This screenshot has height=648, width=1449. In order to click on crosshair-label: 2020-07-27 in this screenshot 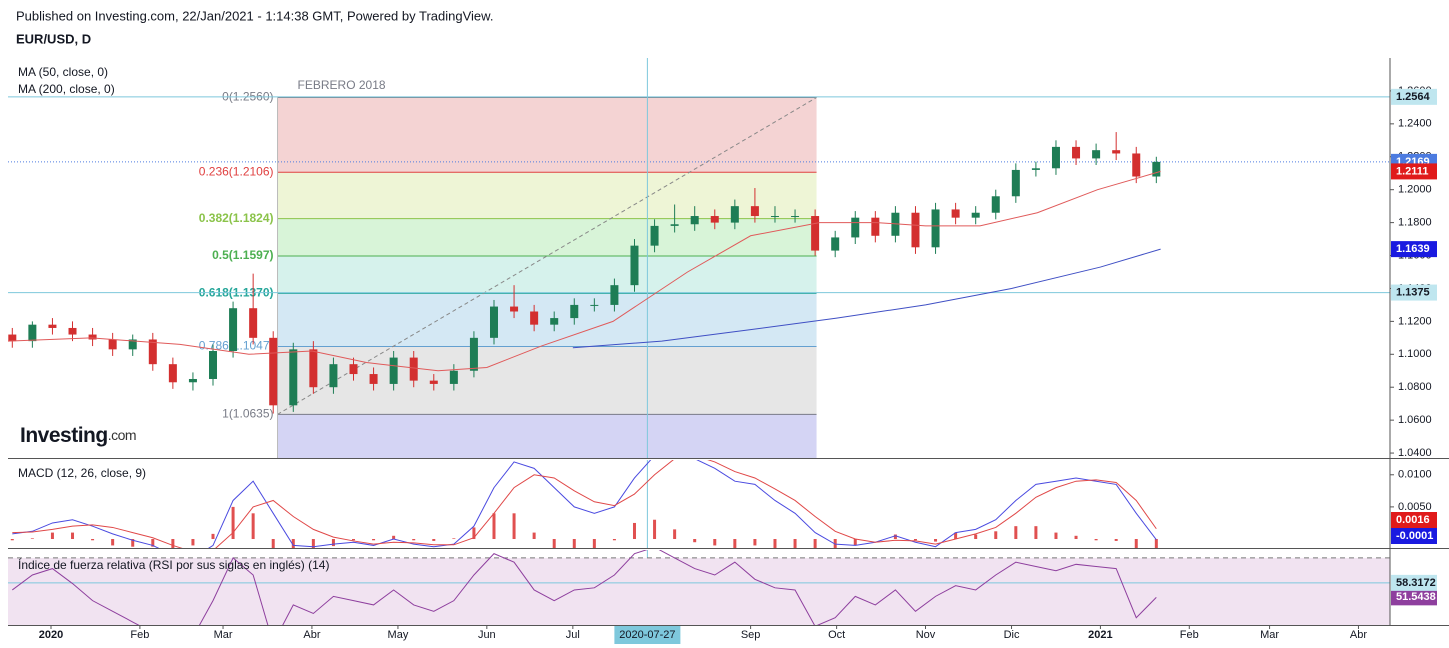, I will do `click(647, 635)`.